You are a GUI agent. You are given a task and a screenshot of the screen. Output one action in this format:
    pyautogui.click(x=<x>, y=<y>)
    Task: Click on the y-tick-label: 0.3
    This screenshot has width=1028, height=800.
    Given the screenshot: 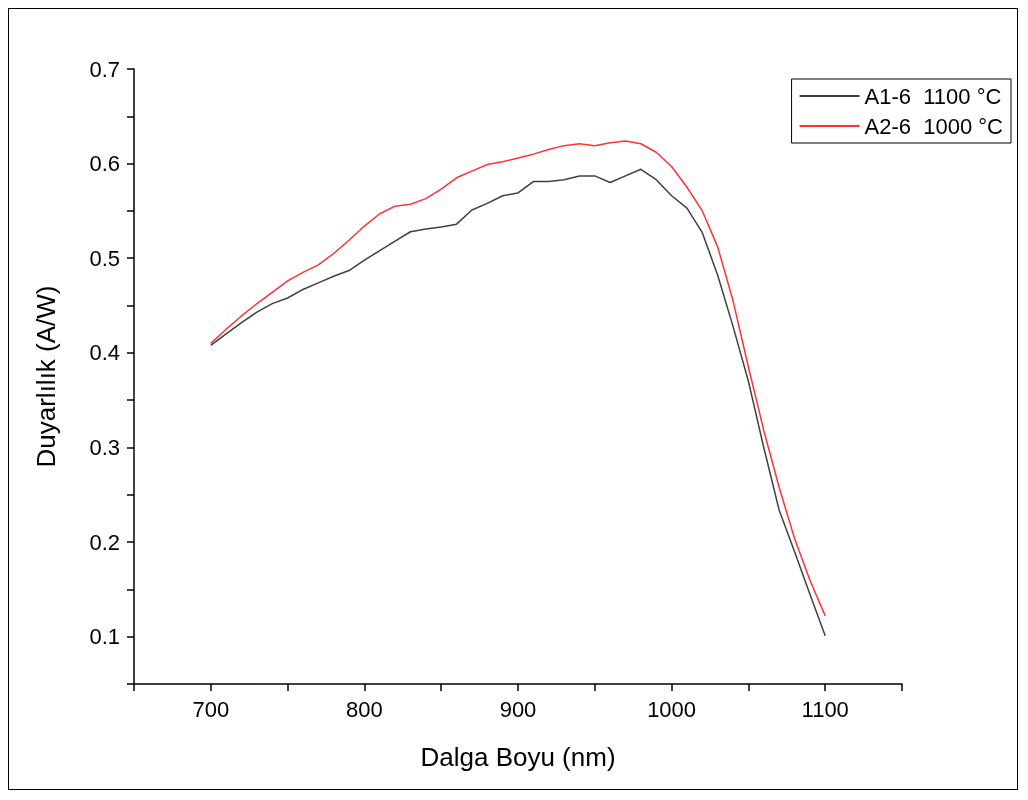 What is the action you would take?
    pyautogui.click(x=104, y=447)
    